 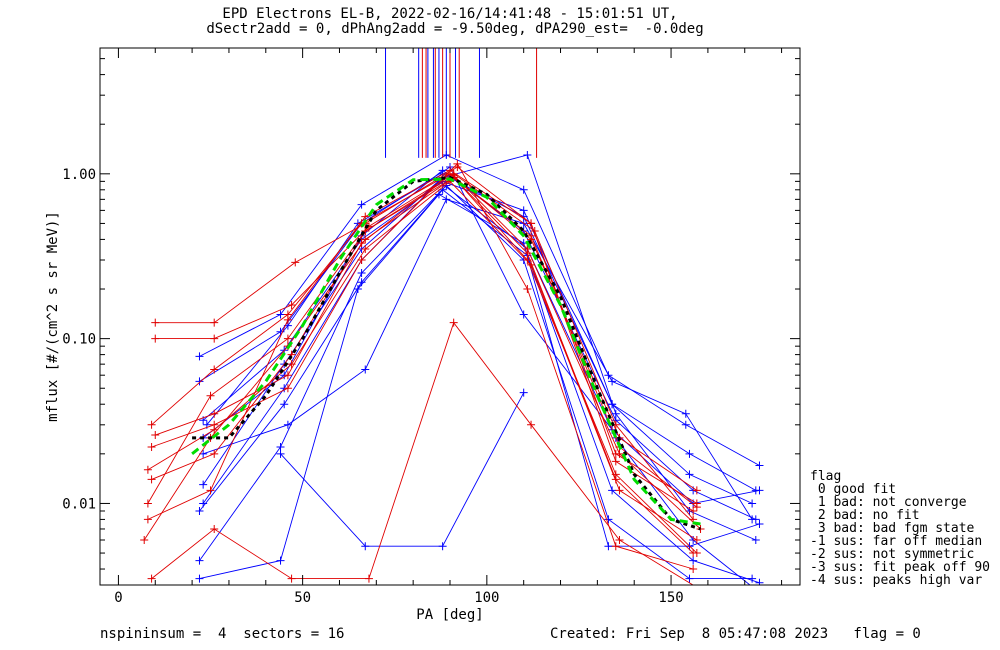 I want to click on x-tick-label: 0, so click(x=118, y=598).